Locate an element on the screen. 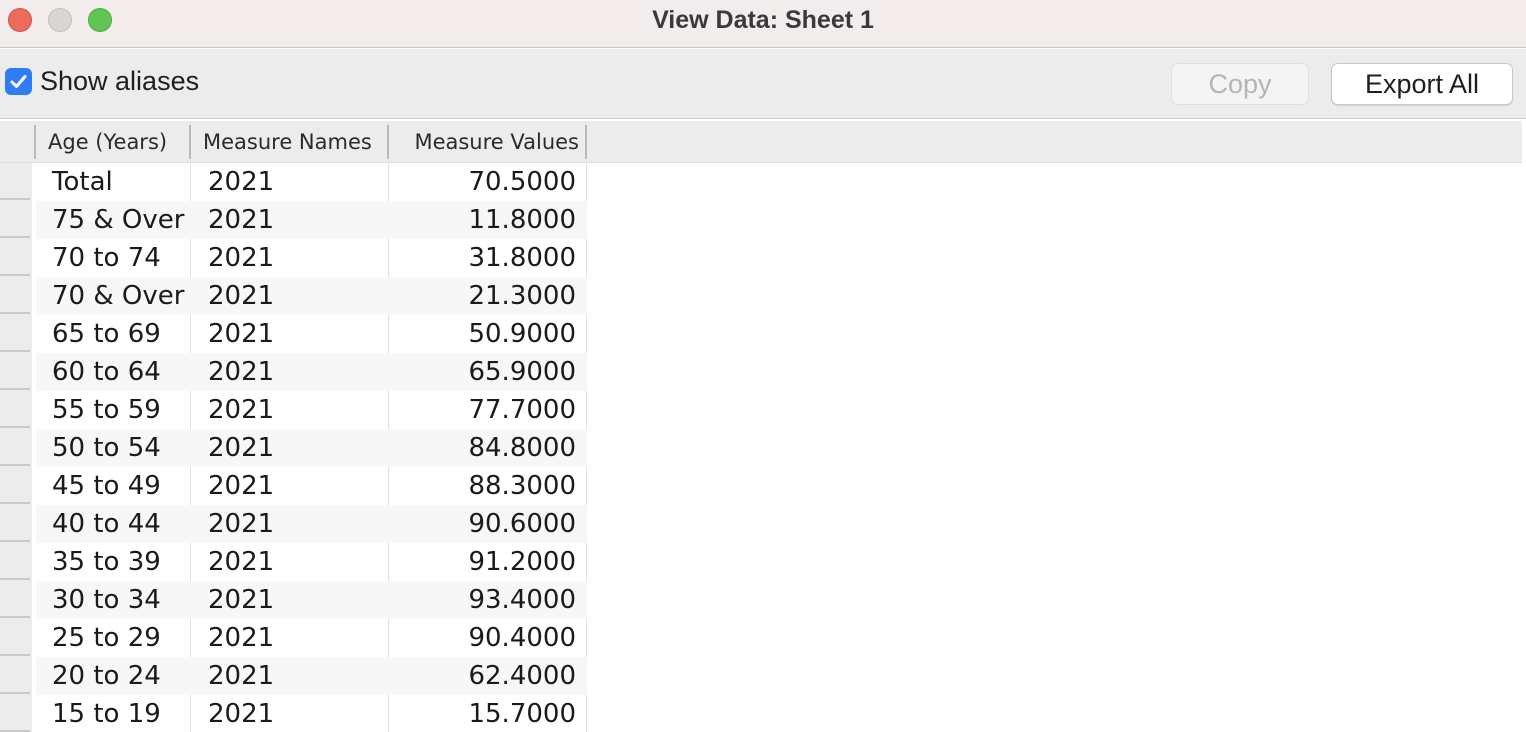 This screenshot has height=732, width=1526. table-row: 40 to 44 2021 90.6000 is located at coordinates (311, 524).